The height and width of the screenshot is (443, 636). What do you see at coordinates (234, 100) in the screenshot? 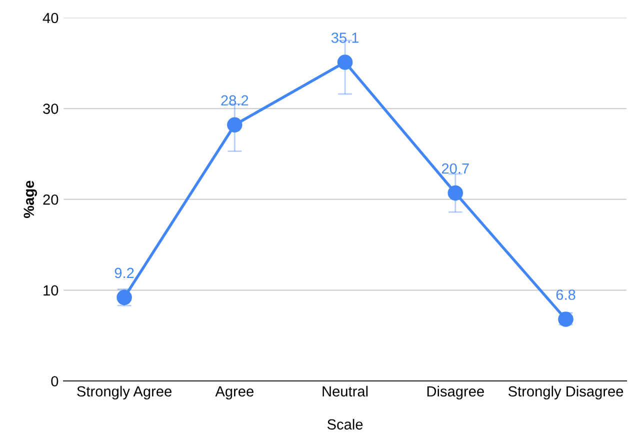
I see `data-label: 28.2` at bounding box center [234, 100].